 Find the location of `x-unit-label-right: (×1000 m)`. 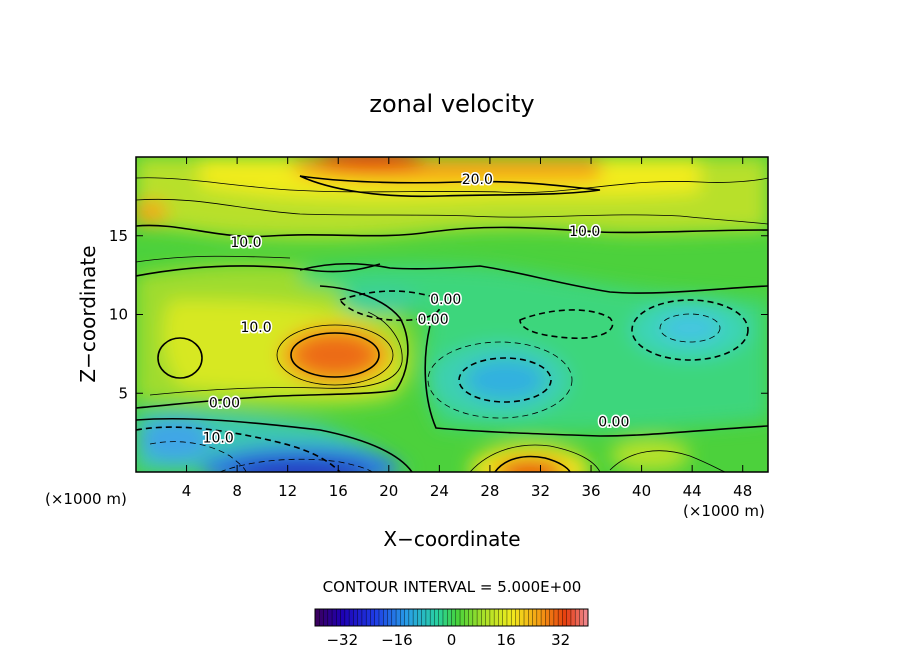

x-unit-label-right: (×1000 m) is located at coordinates (724, 511).